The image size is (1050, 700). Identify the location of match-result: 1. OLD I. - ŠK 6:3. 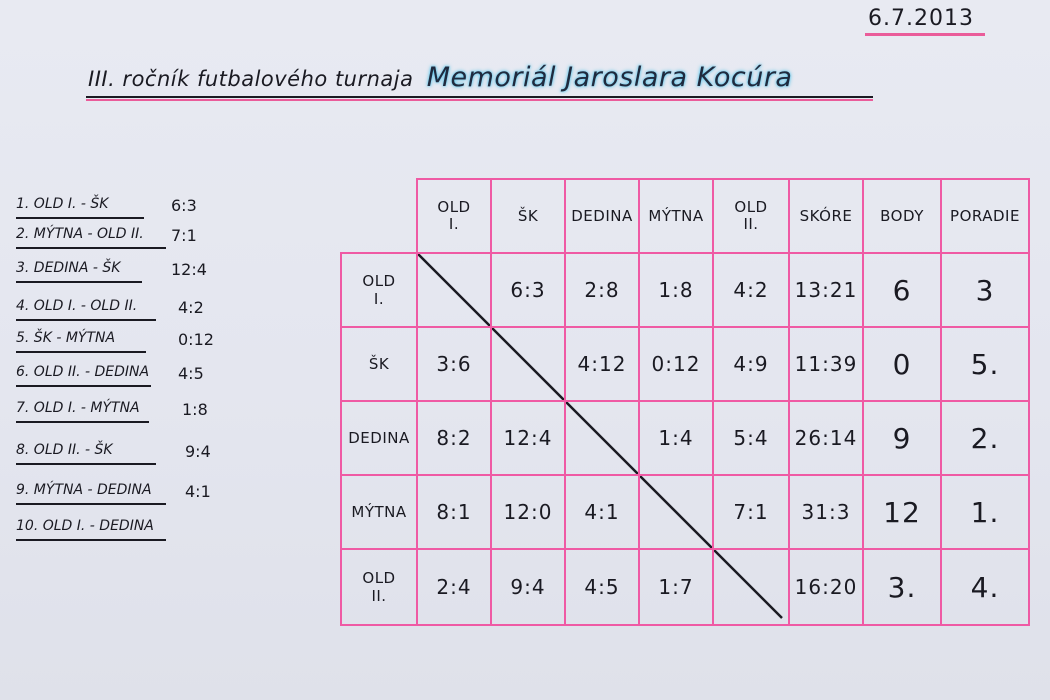
(123, 205).